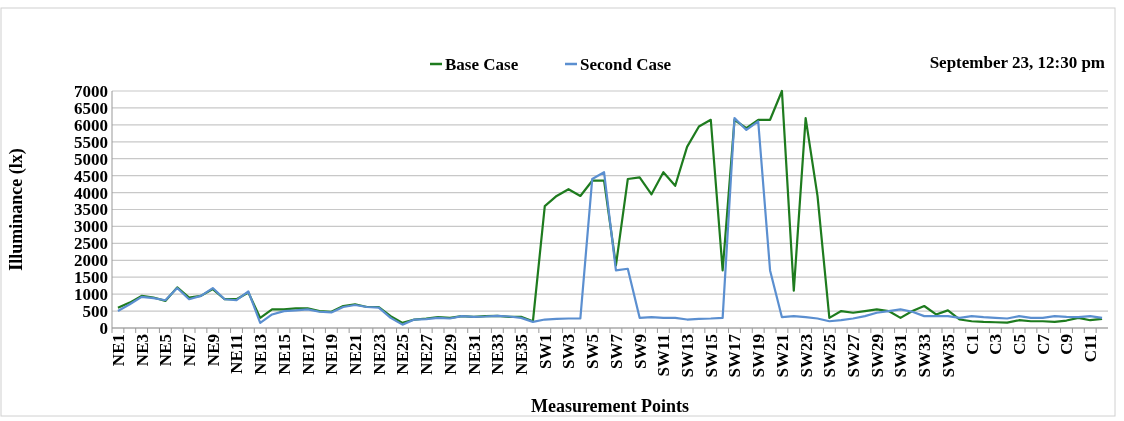 The width and height of the screenshot is (1124, 421). Describe the element at coordinates (91, 193) in the screenshot. I see `y-tick-label: 4000` at that location.